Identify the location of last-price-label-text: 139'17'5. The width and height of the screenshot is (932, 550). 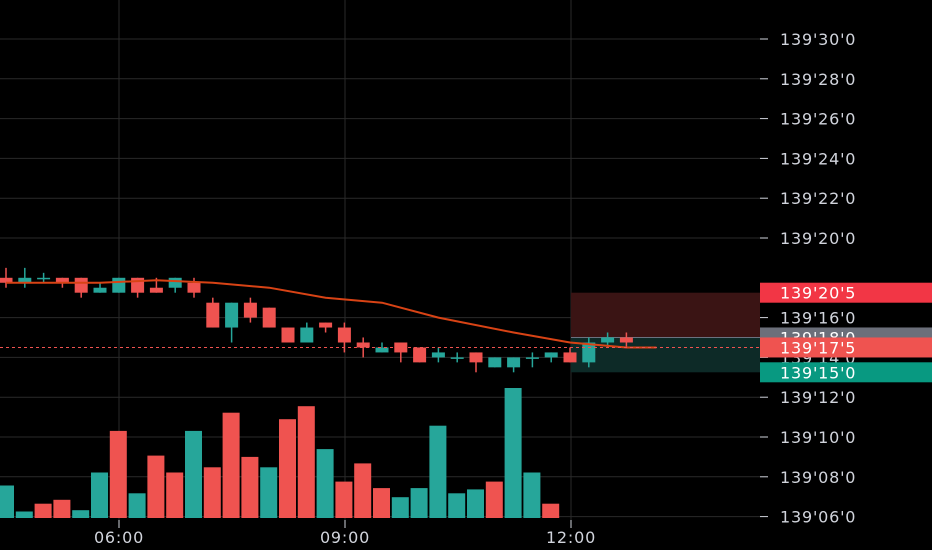
(818, 347).